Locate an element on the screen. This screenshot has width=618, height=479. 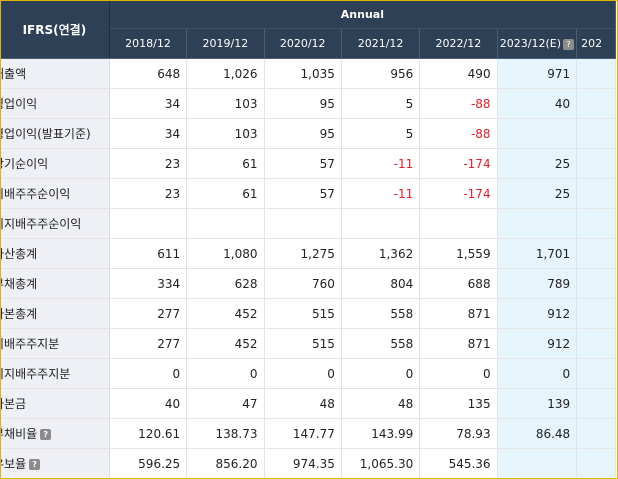
year-header-2: 2020/12 is located at coordinates (303, 43).